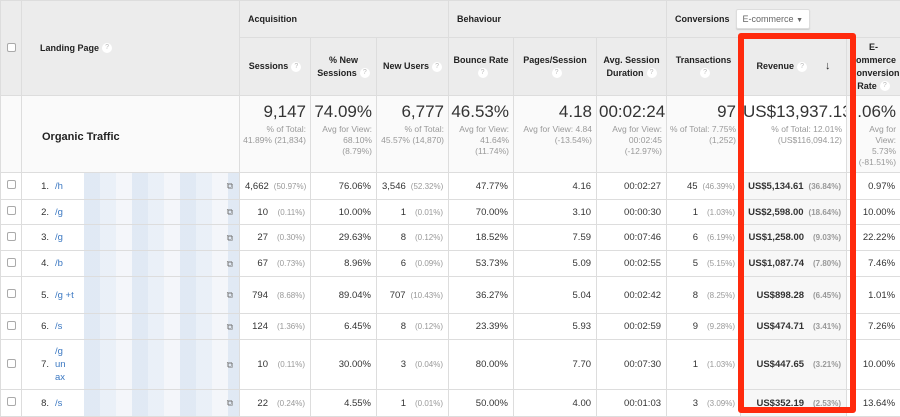 The image size is (900, 417). I want to click on summary-sessions: 9,147% of Total: 41.89% (21,834), so click(275, 134).